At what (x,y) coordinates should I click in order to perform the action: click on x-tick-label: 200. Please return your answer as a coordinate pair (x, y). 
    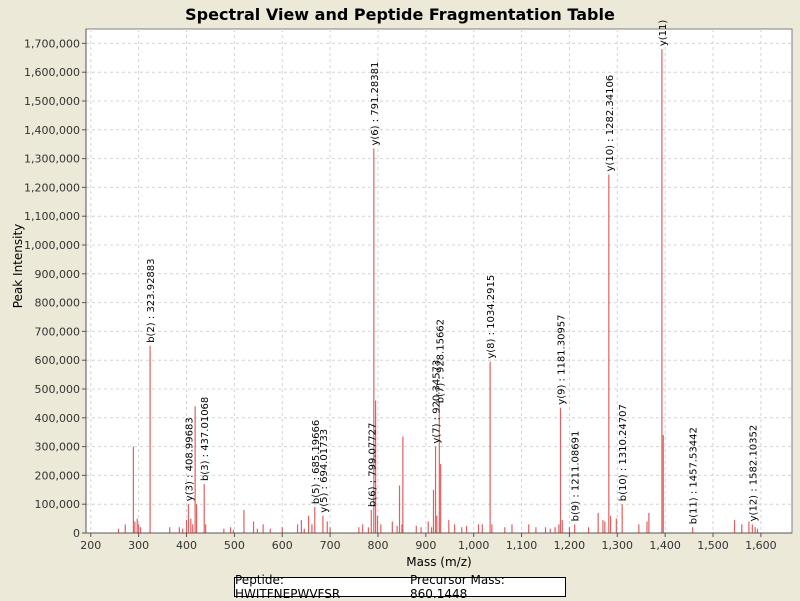
    Looking at the image, I should click on (90, 545).